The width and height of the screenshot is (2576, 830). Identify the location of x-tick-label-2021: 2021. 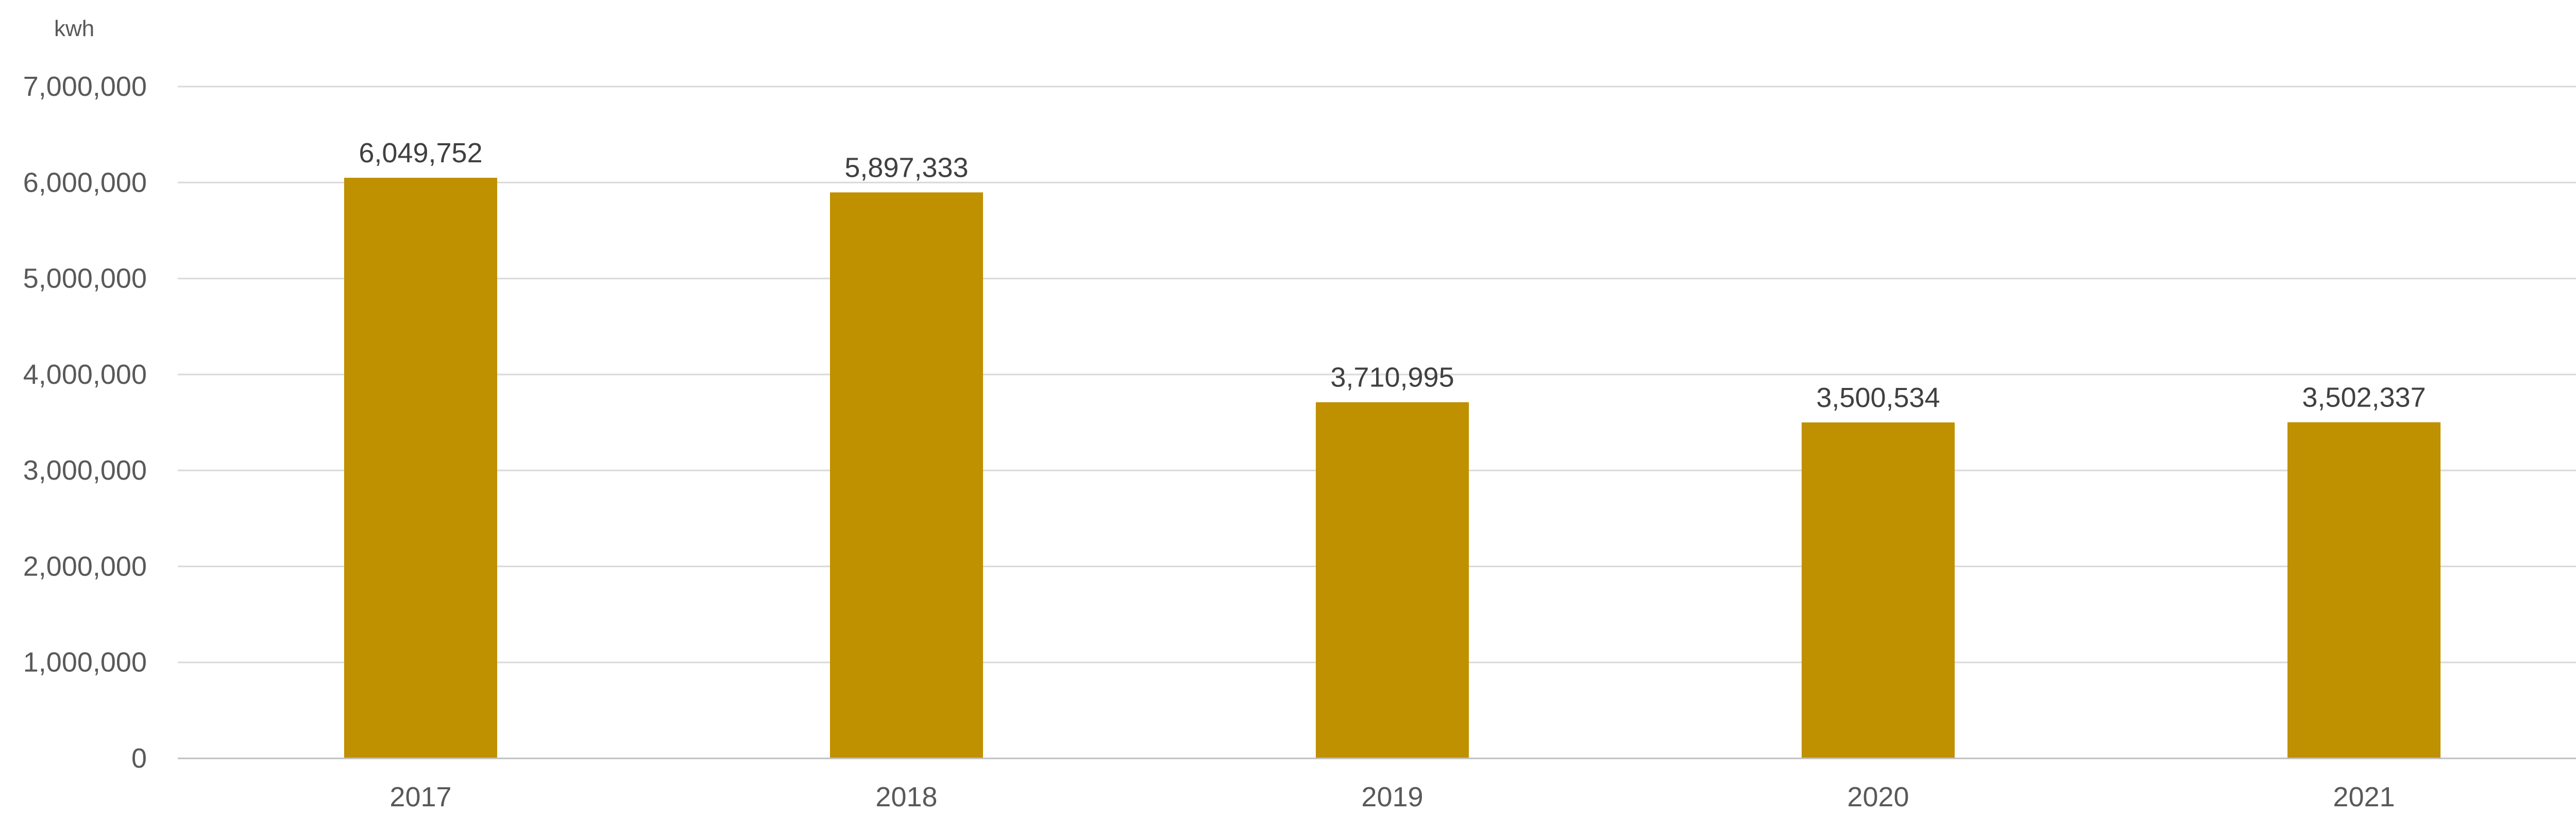
(2364, 797).